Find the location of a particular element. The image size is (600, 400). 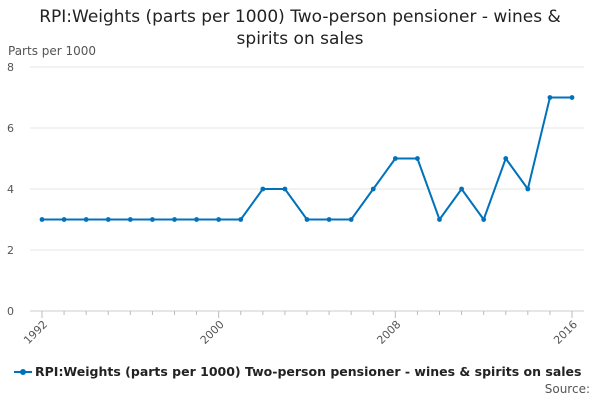

data-point-2003 is located at coordinates (285, 189).